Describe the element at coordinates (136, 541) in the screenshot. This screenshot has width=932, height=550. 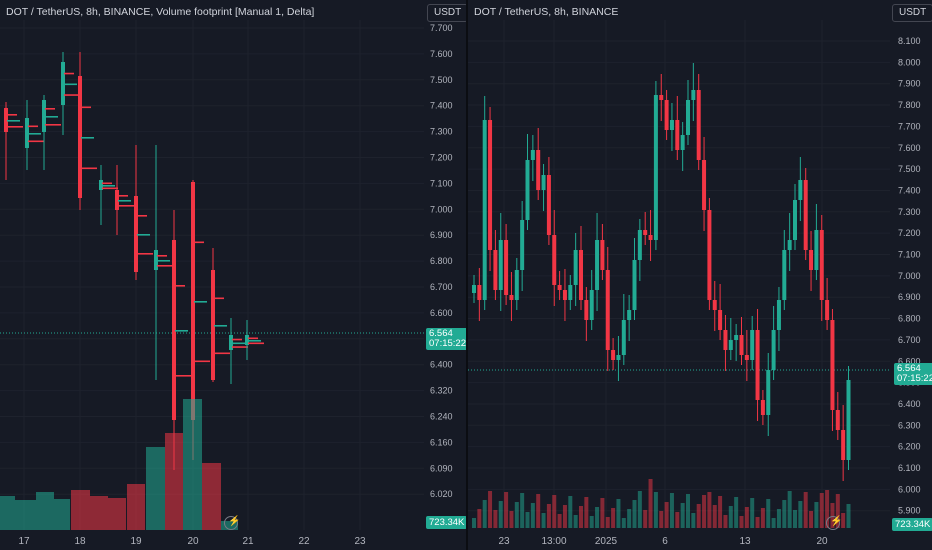
I see `time-tick-label: 19` at that location.